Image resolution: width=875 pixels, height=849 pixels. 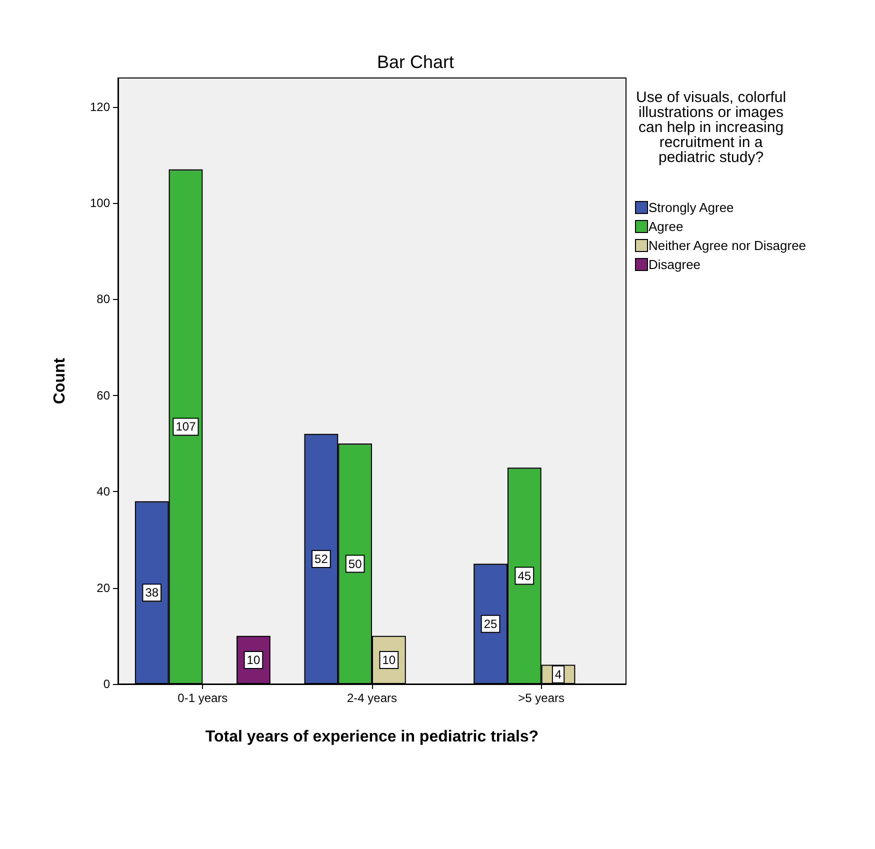 I want to click on data-label: 4, so click(x=558, y=674).